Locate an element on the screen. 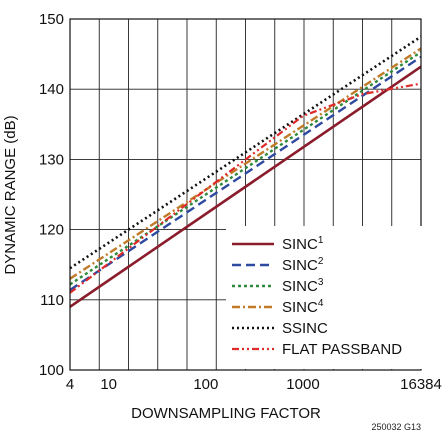 The width and height of the screenshot is (447, 440). legend-label: SINC1 is located at coordinates (303, 244).